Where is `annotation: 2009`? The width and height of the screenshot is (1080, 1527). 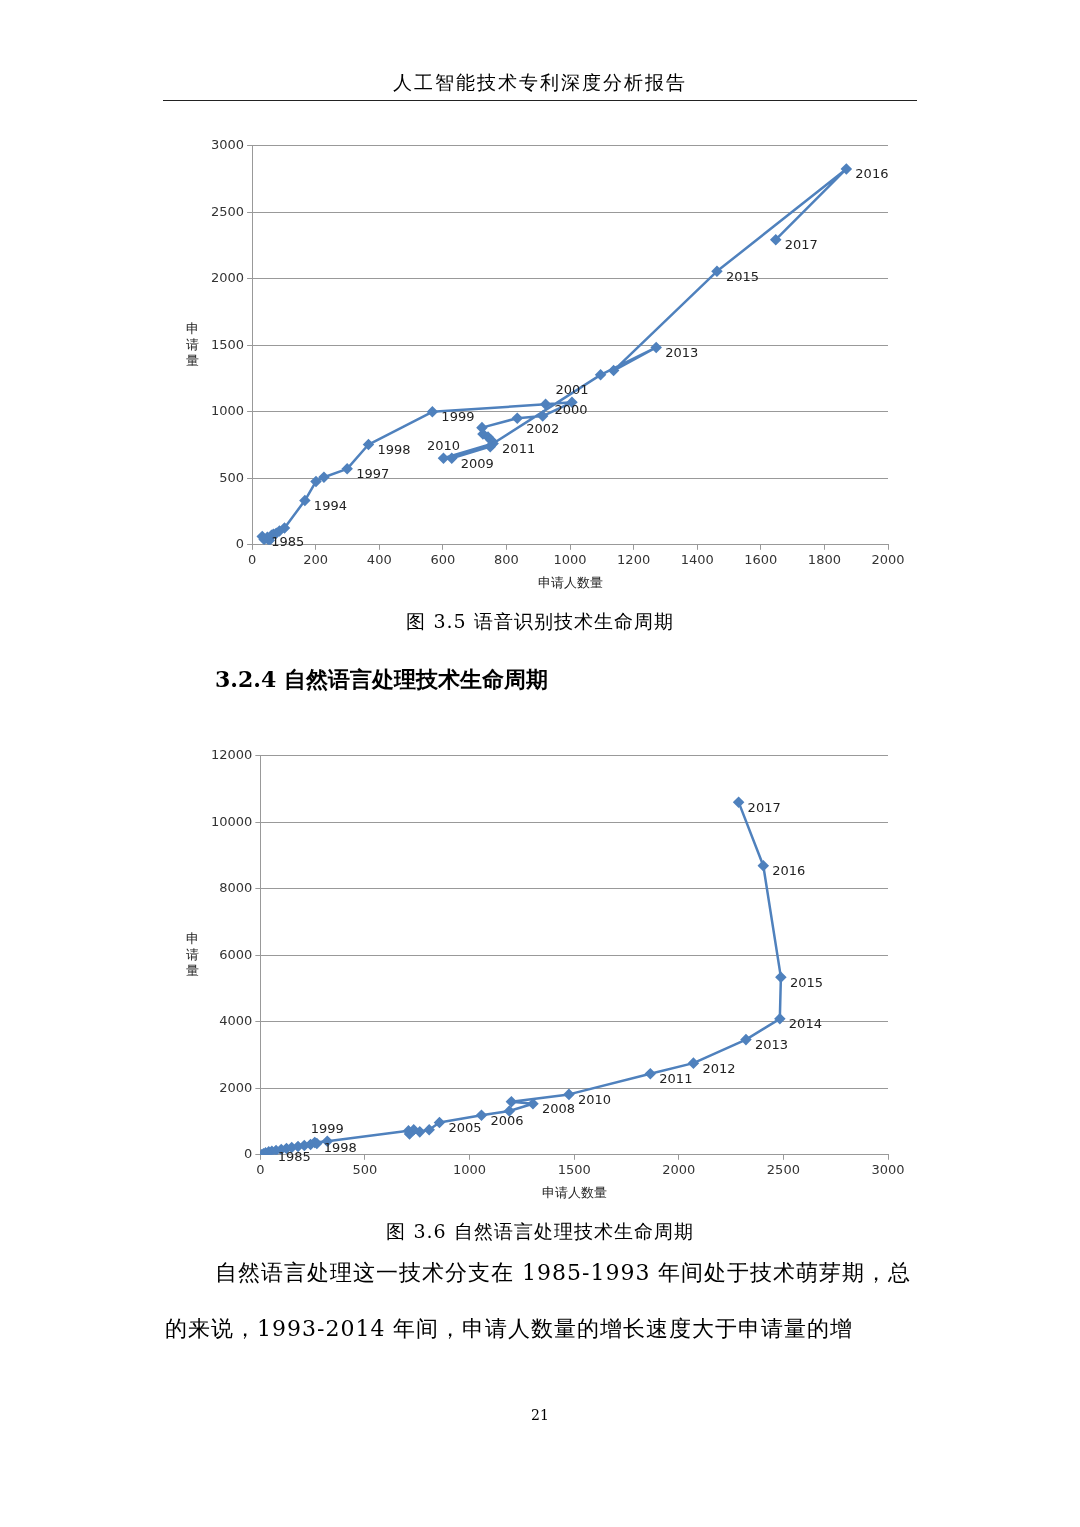
annotation: 2009 is located at coordinates (477, 463).